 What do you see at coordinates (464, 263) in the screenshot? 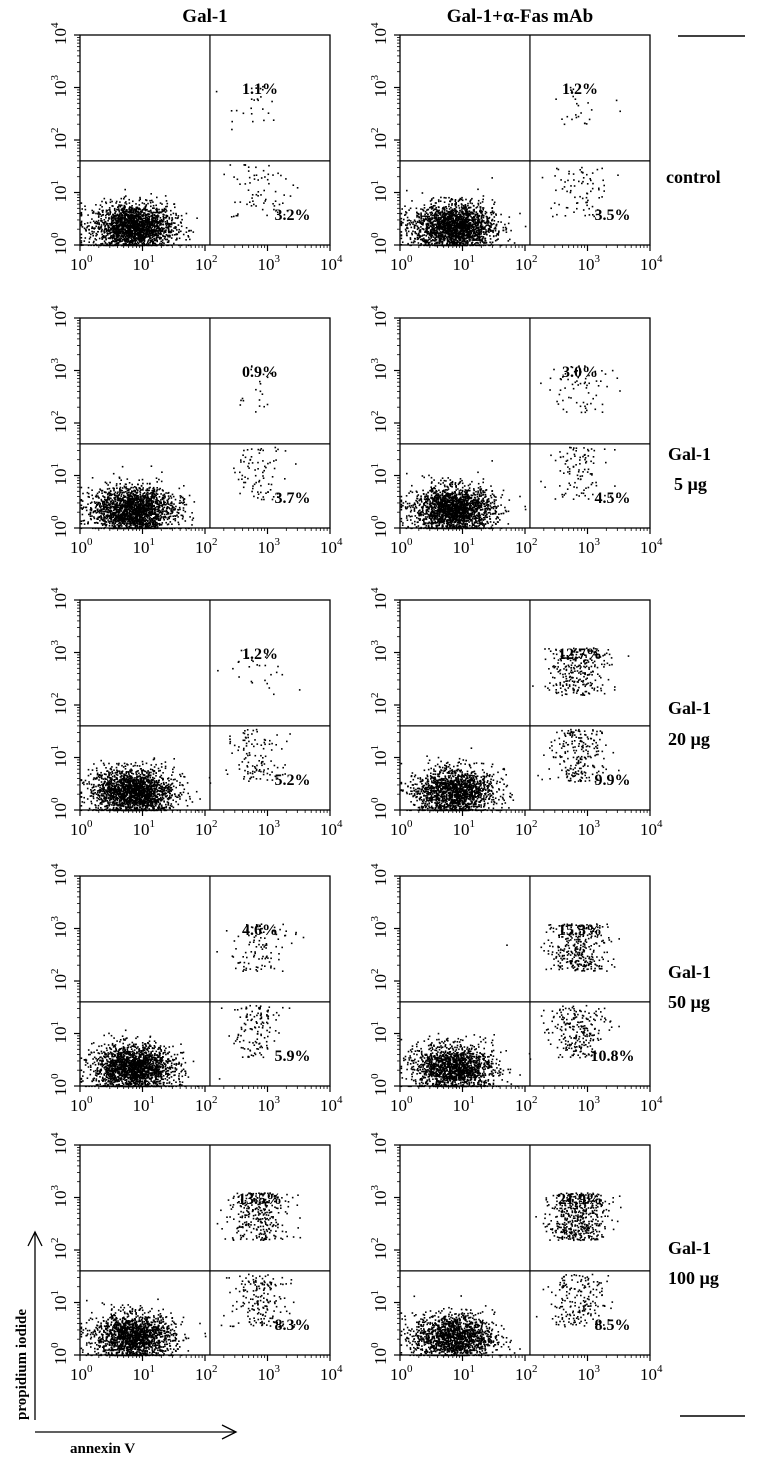
I see `panel-1-xtick-1: 10¹` at bounding box center [464, 263].